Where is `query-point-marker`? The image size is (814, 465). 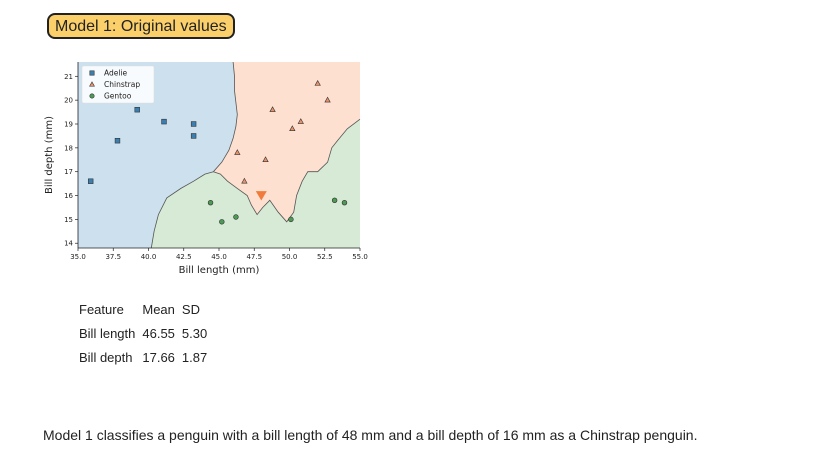
query-point-marker is located at coordinates (261, 196).